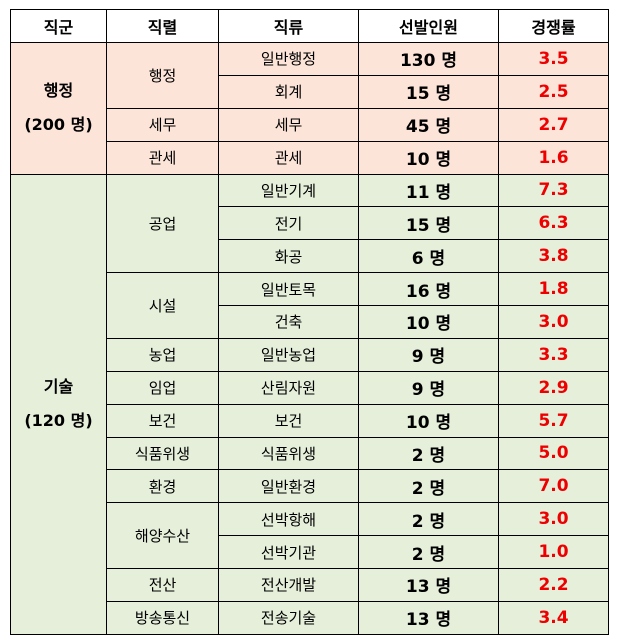 This screenshot has width=618, height=644. Describe the element at coordinates (428, 124) in the screenshot. I see `count-cell: 45 명` at that location.